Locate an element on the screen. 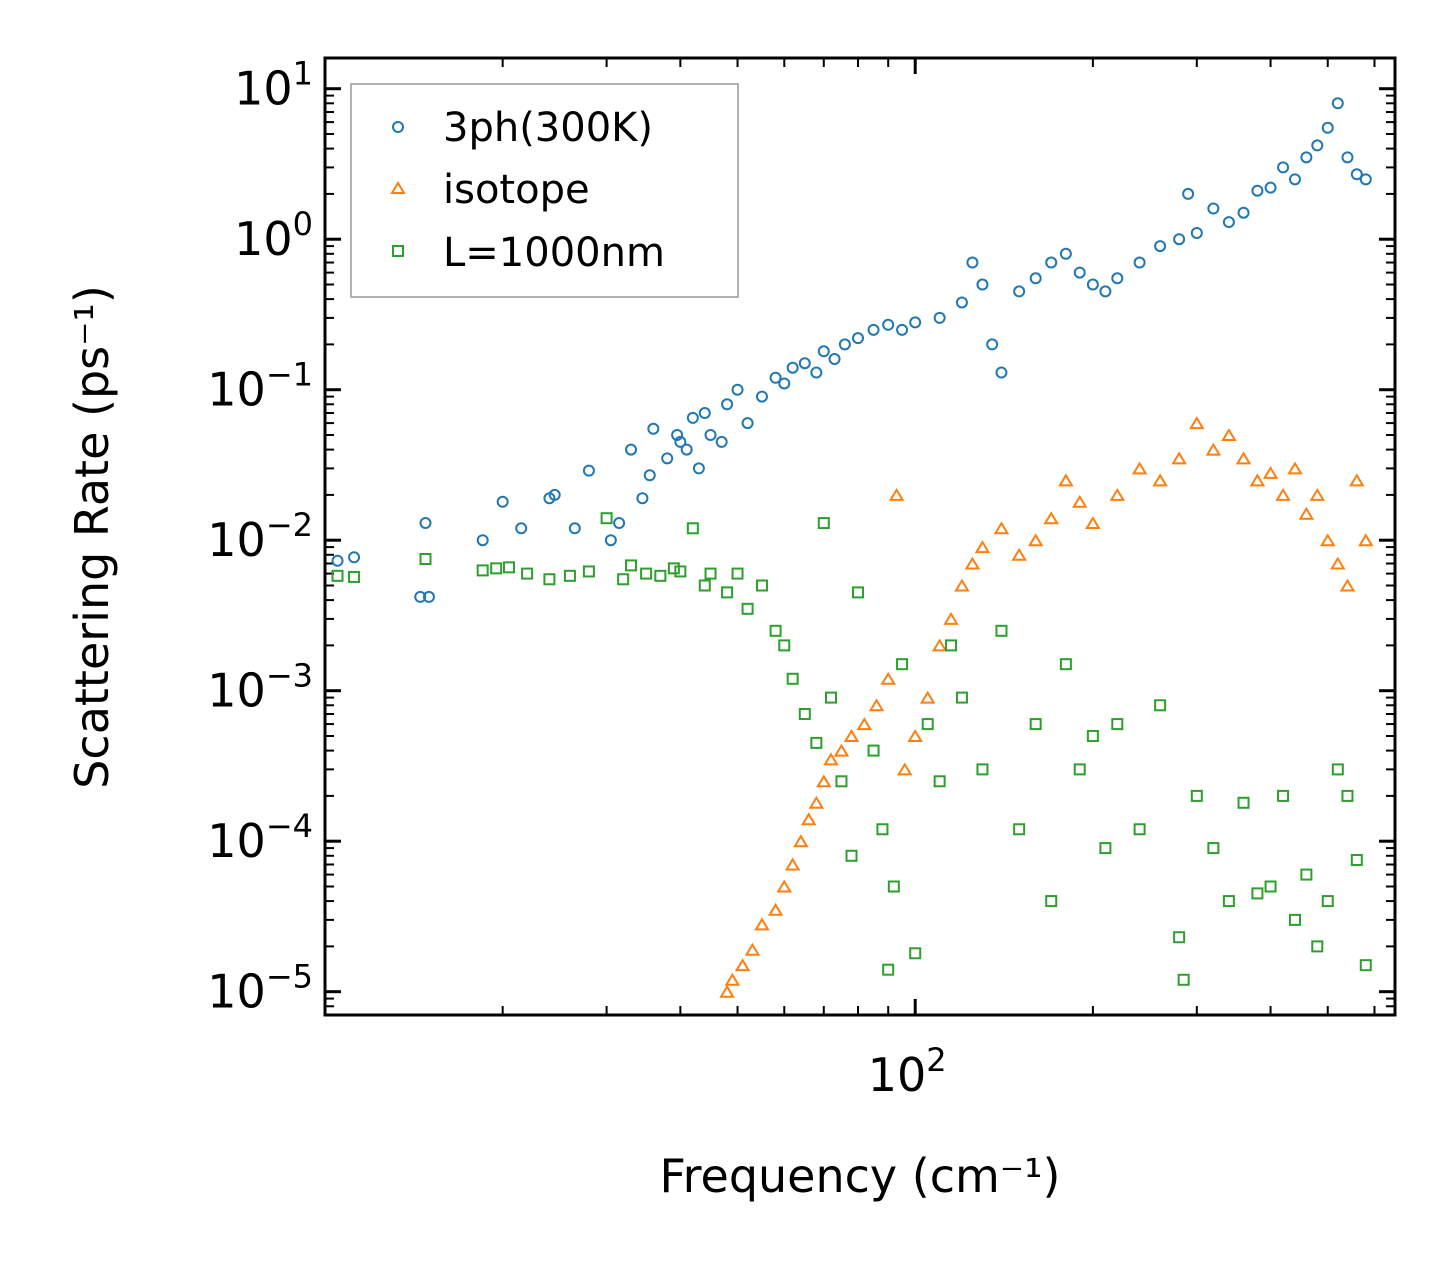 The height and width of the screenshot is (1265, 1455). y-tick-label: 10⁻⁴ is located at coordinates (260, 837).